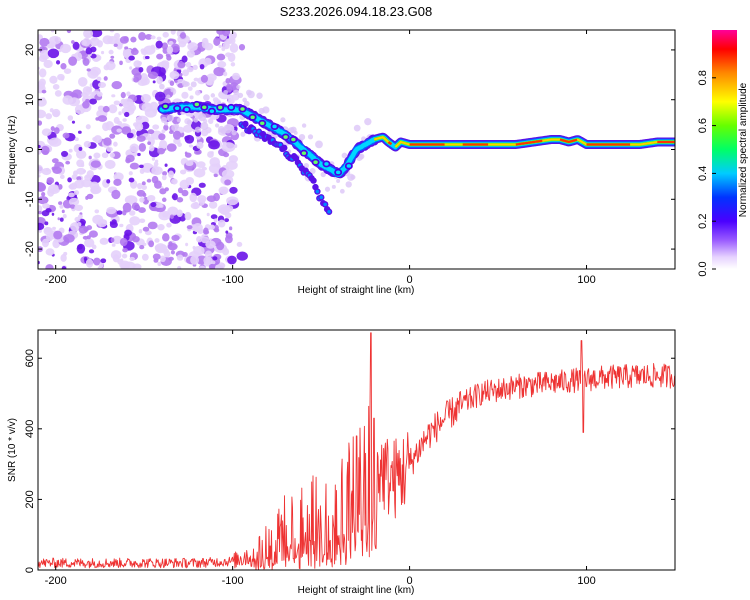 The height and width of the screenshot is (600, 750). What do you see at coordinates (30, 100) in the screenshot?
I see `spectrogram-ytick-label: 10` at bounding box center [30, 100].